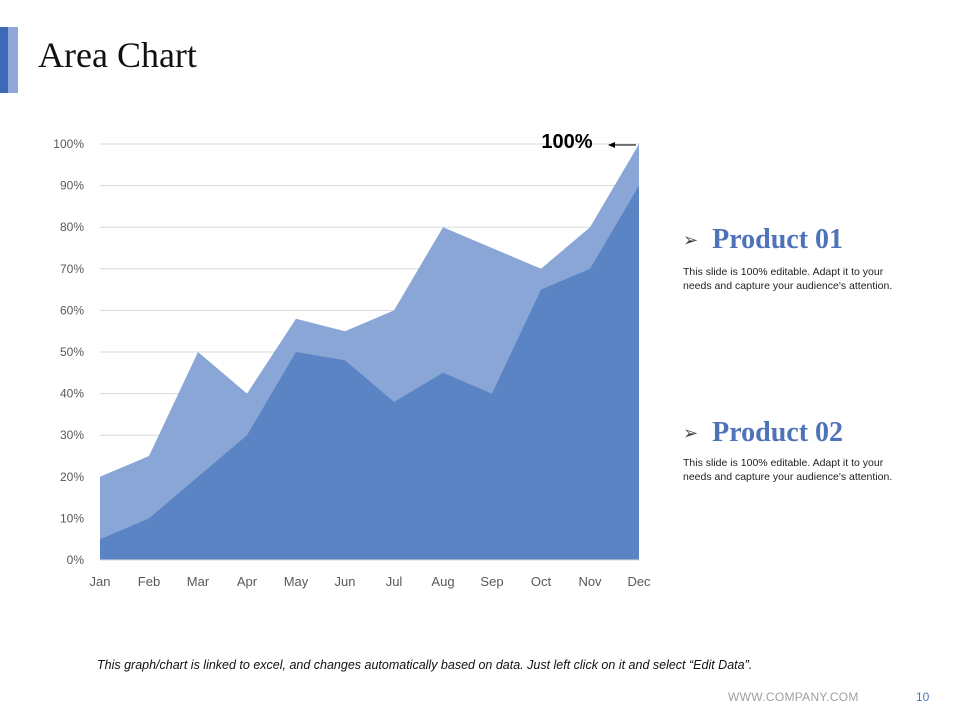 The height and width of the screenshot is (720, 960). Describe the element at coordinates (4, 60) in the screenshot. I see `title-accent-bar` at that location.